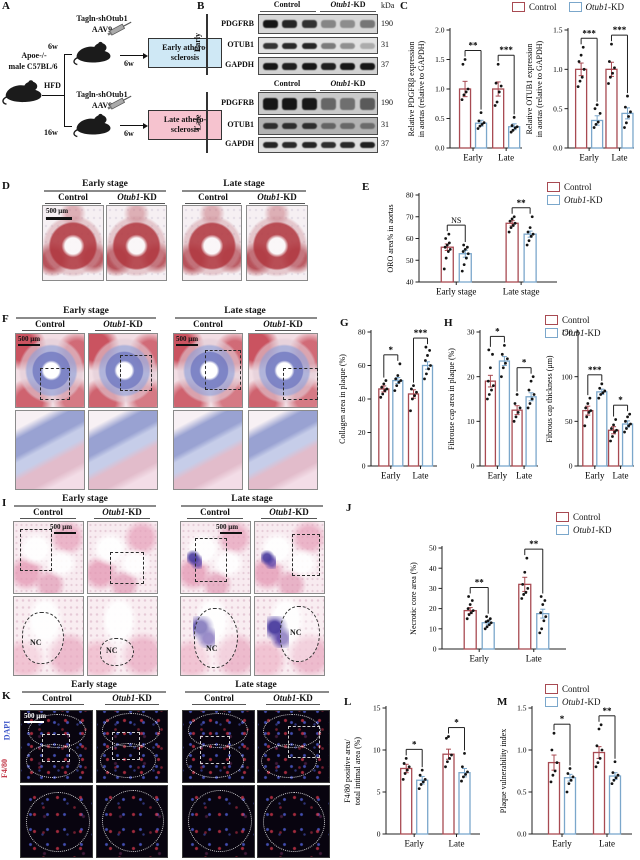  Describe the element at coordinates (522, 792) in the screenshot. I see `svg-text: 0.5` at that location.